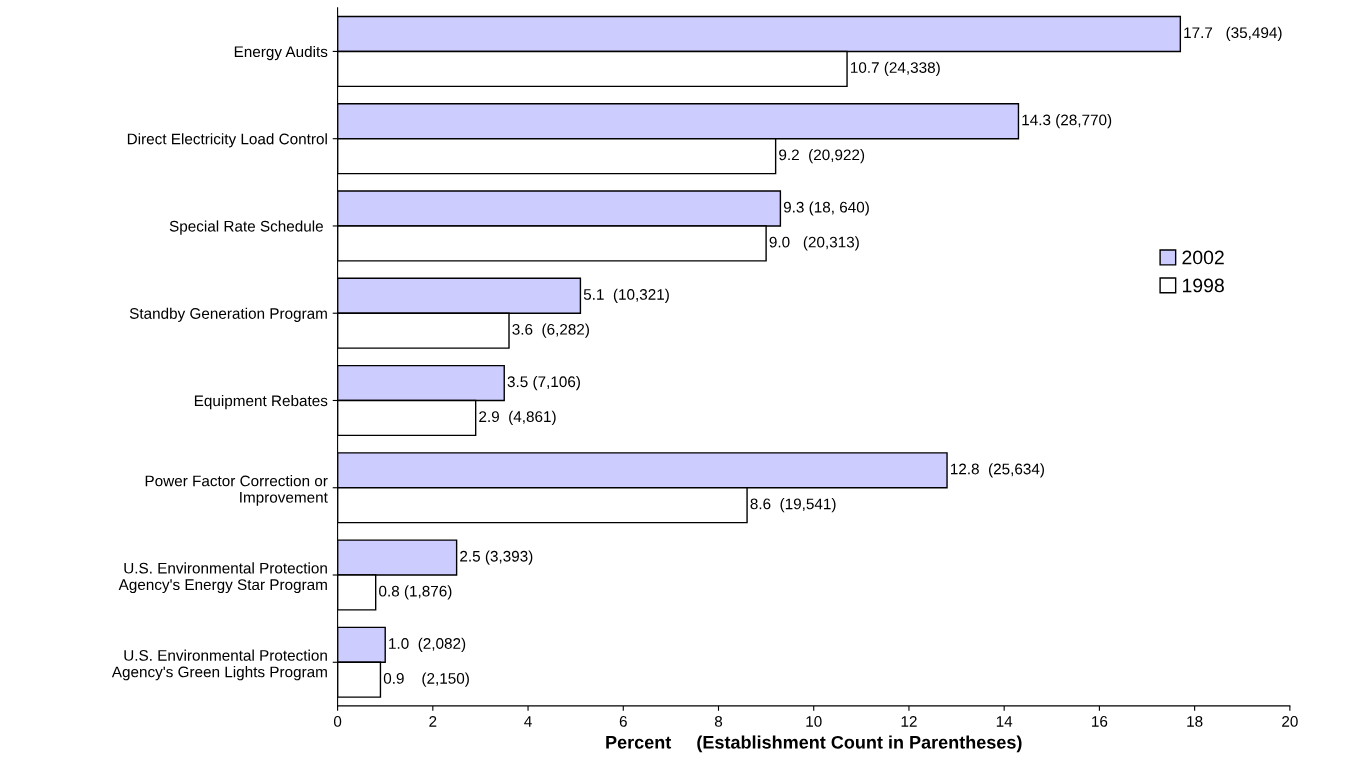  Describe the element at coordinates (626, 295) in the screenshot. I see `data-label: 5.1 (10,321)` at that location.